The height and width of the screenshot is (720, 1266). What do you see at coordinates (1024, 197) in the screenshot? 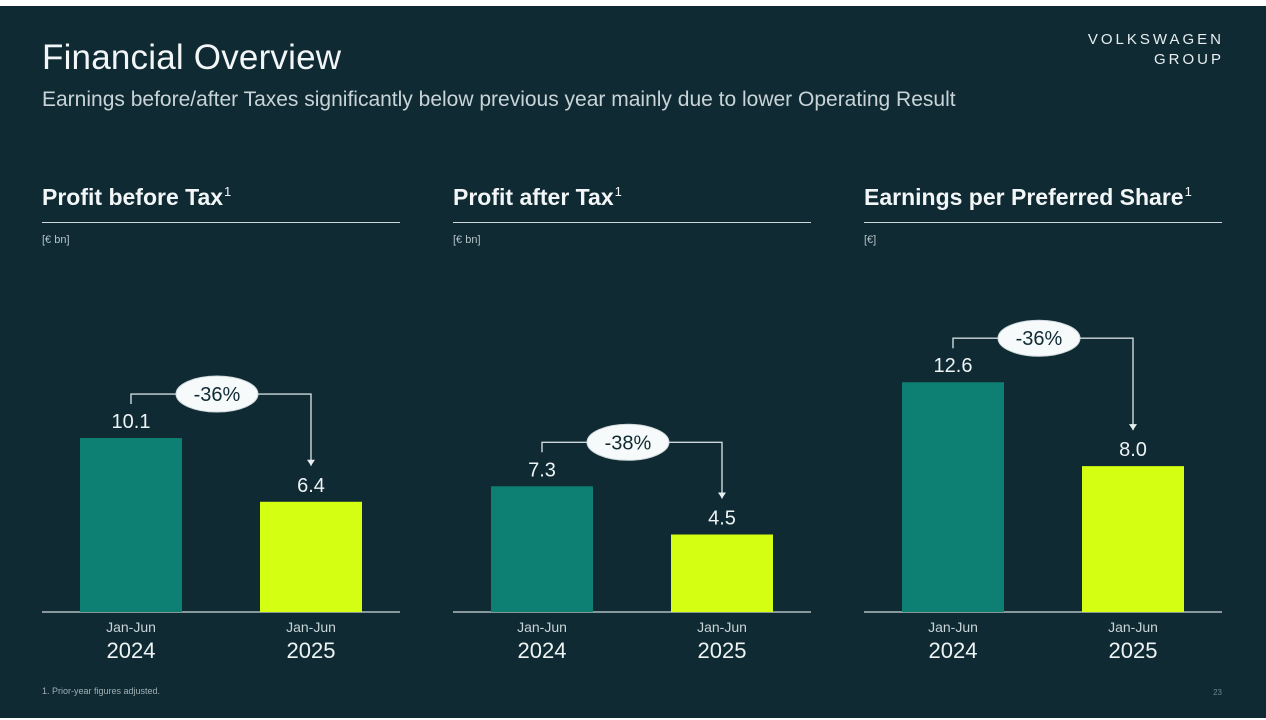
I see `chart-title-text: Earnings per Preferred Share` at bounding box center [1024, 197].